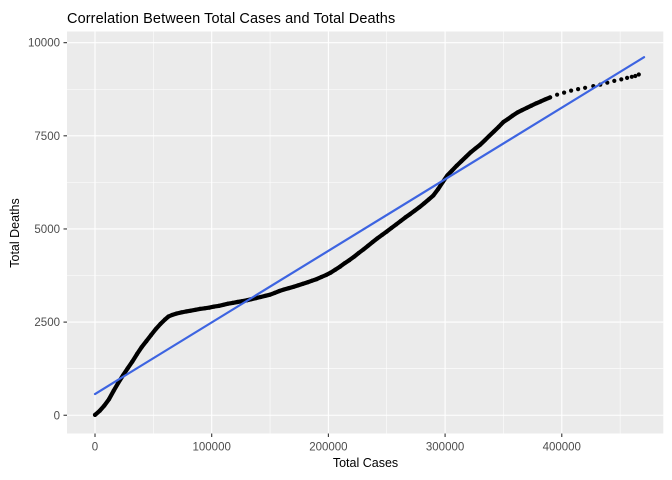  Describe the element at coordinates (328, 448) in the screenshot. I see `x-tick-label: 200000` at that location.